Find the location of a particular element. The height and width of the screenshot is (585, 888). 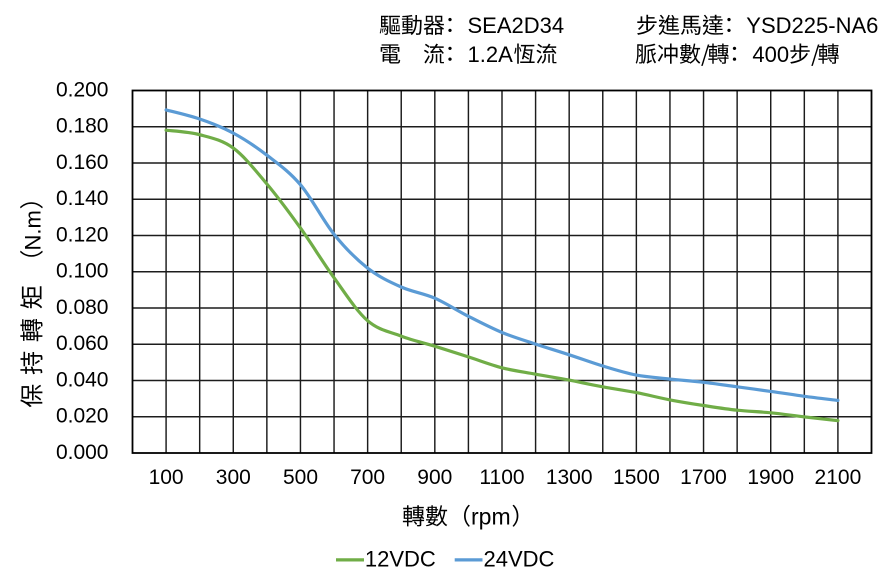

svg-text: 100 is located at coordinates (166, 477).